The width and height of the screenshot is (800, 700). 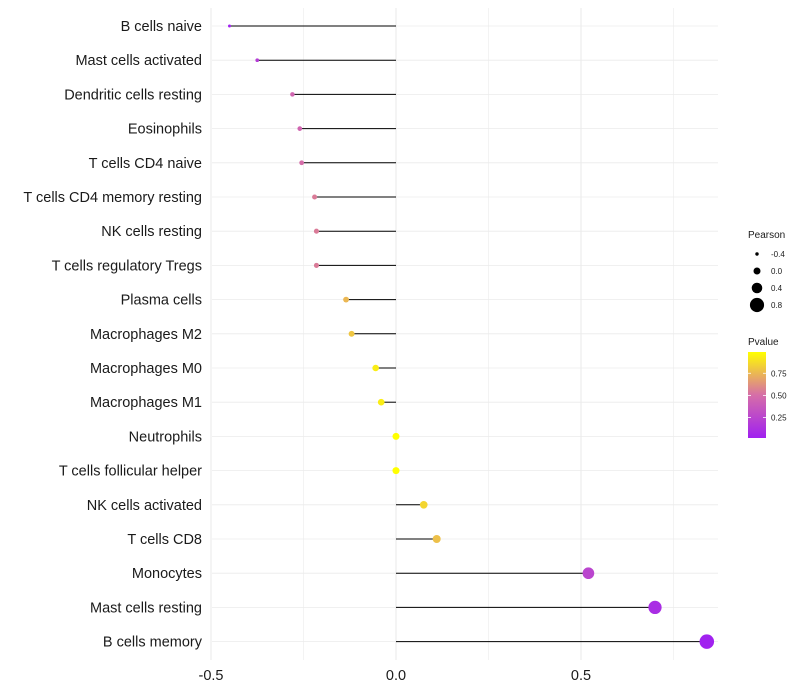 What do you see at coordinates (130, 472) in the screenshot?
I see `y-axis-label: T cells follicular helper` at bounding box center [130, 472].